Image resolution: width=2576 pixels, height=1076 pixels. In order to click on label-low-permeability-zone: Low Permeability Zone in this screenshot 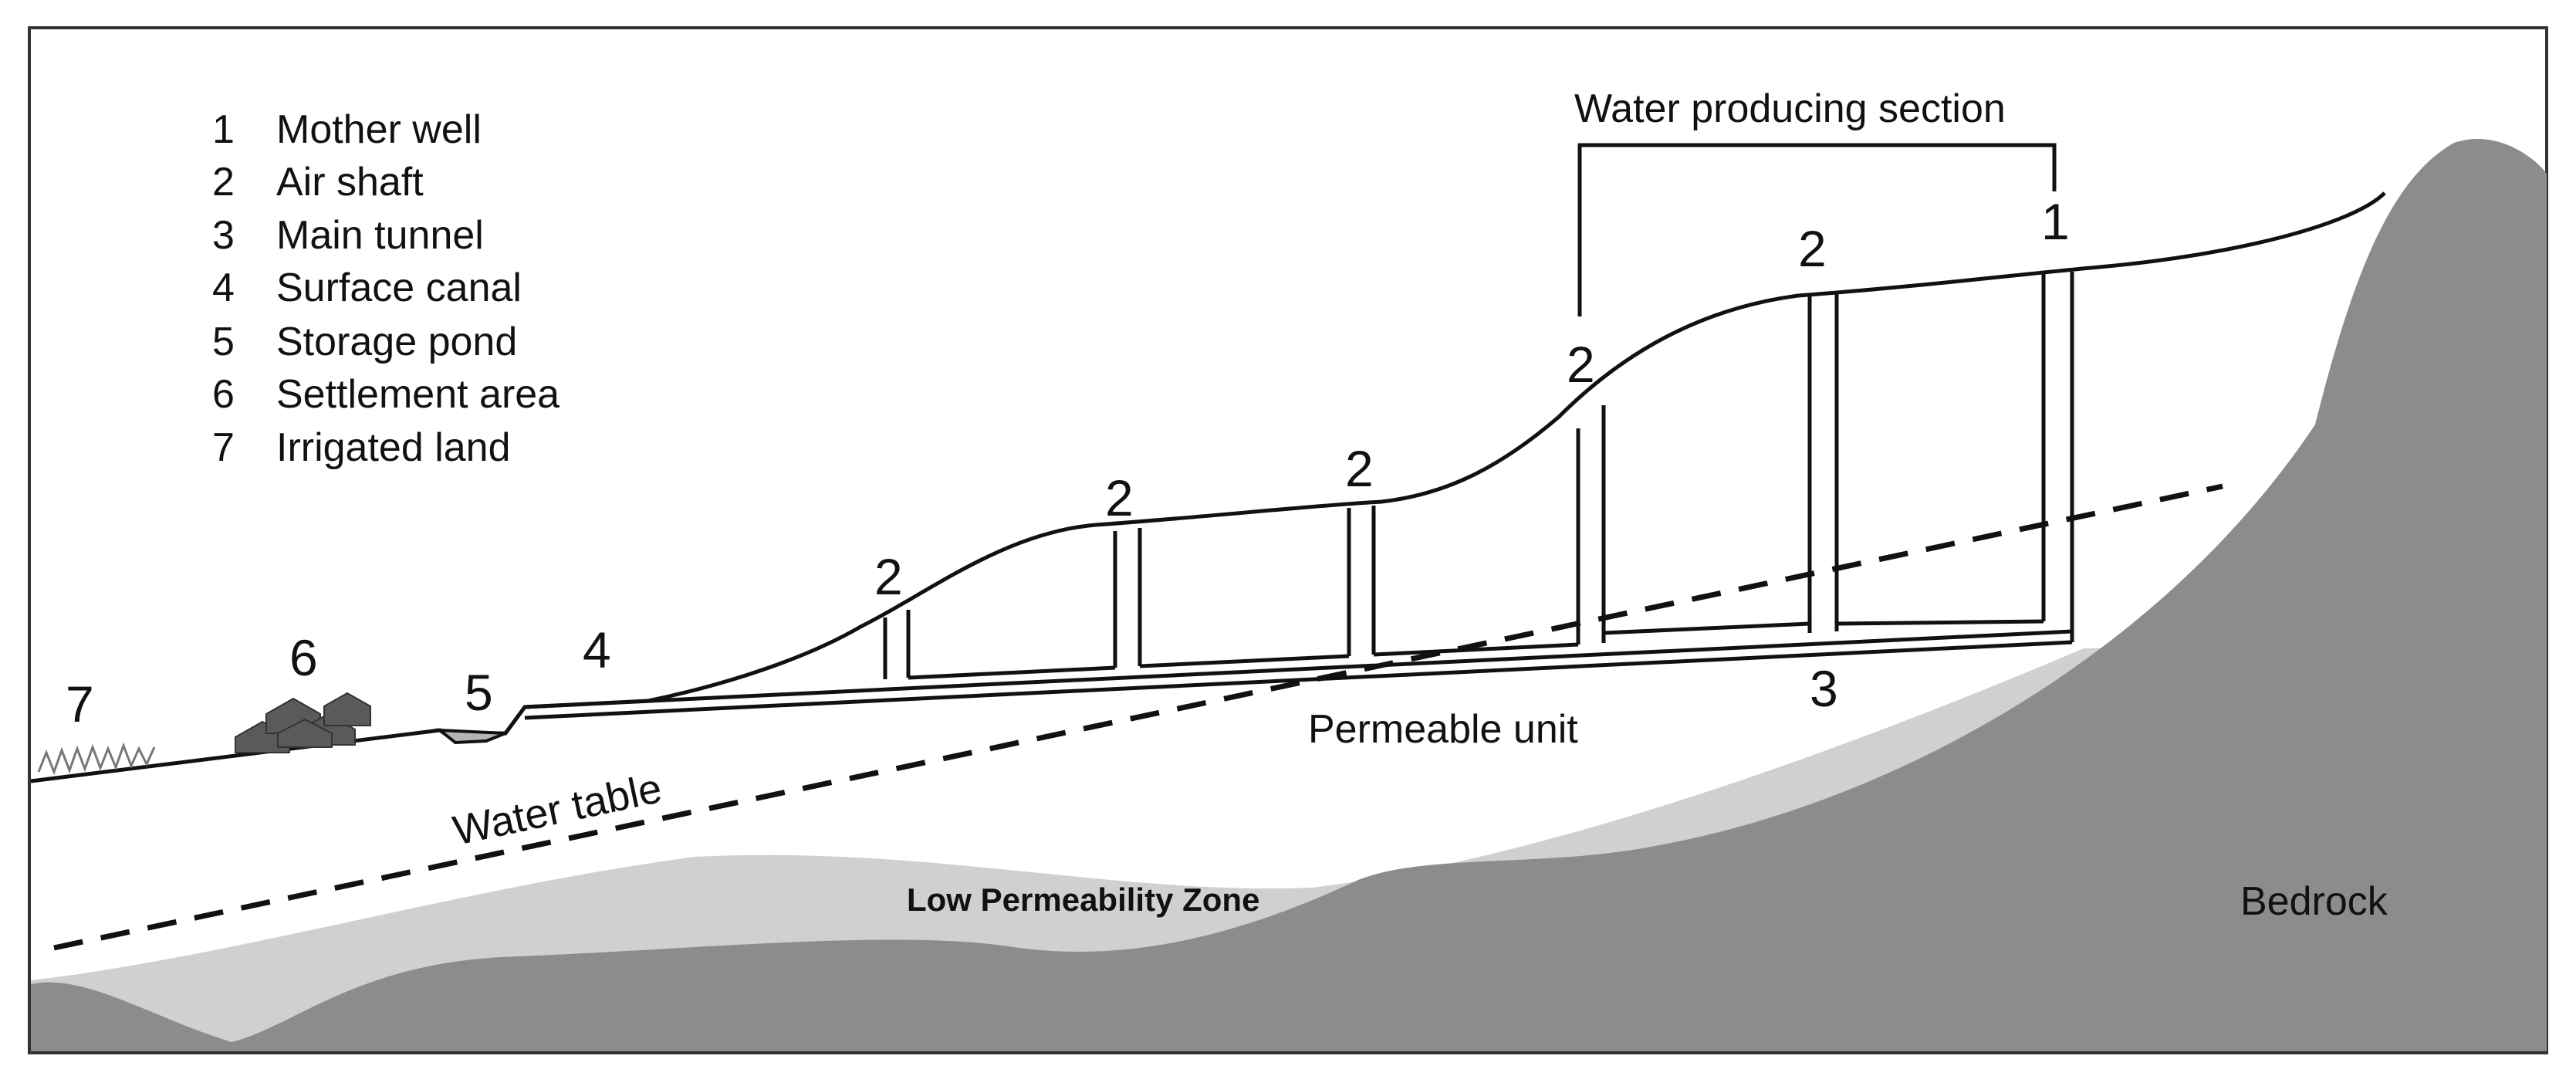, I will do `click(1083, 899)`.